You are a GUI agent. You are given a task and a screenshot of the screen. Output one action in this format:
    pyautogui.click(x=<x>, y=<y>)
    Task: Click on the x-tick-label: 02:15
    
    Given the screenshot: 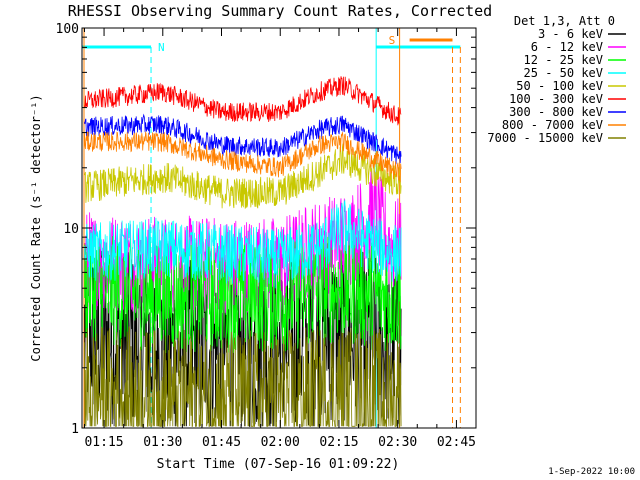 What is the action you would take?
    pyautogui.click(x=338, y=442)
    